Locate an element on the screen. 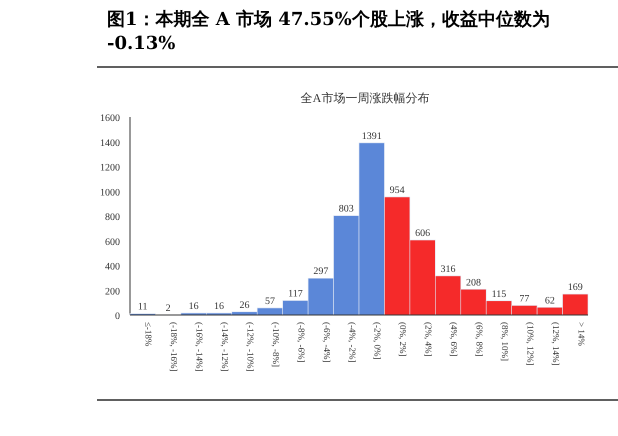 The height and width of the screenshot is (436, 618). x-tick-label: (-14%, -12%] is located at coordinates (225, 347).